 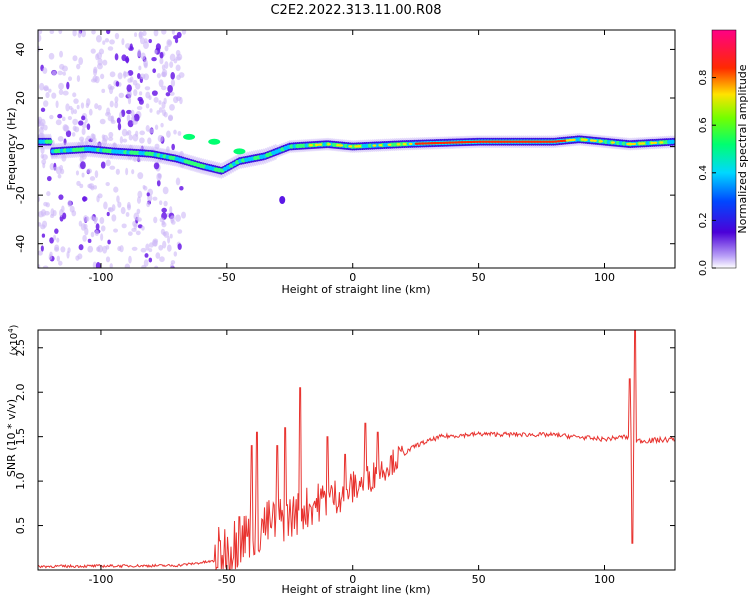 What do you see at coordinates (20, 195) in the screenshot?
I see `y-tick-label: -20` at bounding box center [20, 195].